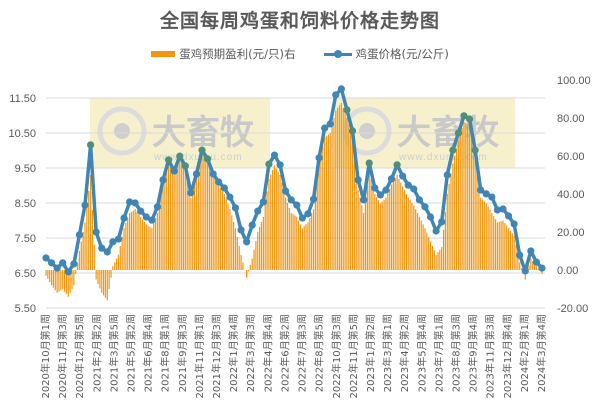 The image size is (600, 411). Describe the element at coordinates (79, 356) in the screenshot. I see `x-axis-tick-label: 2020年12月第5周` at that location.